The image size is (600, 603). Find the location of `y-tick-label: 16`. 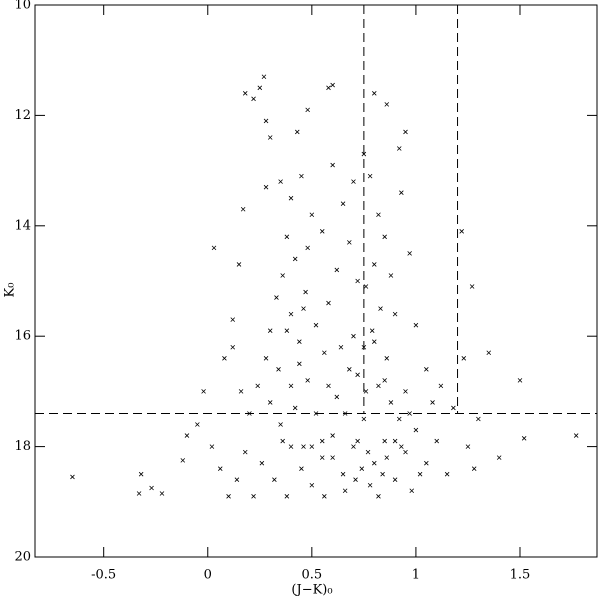

y-tick-label: 16 is located at coordinates (22, 336).